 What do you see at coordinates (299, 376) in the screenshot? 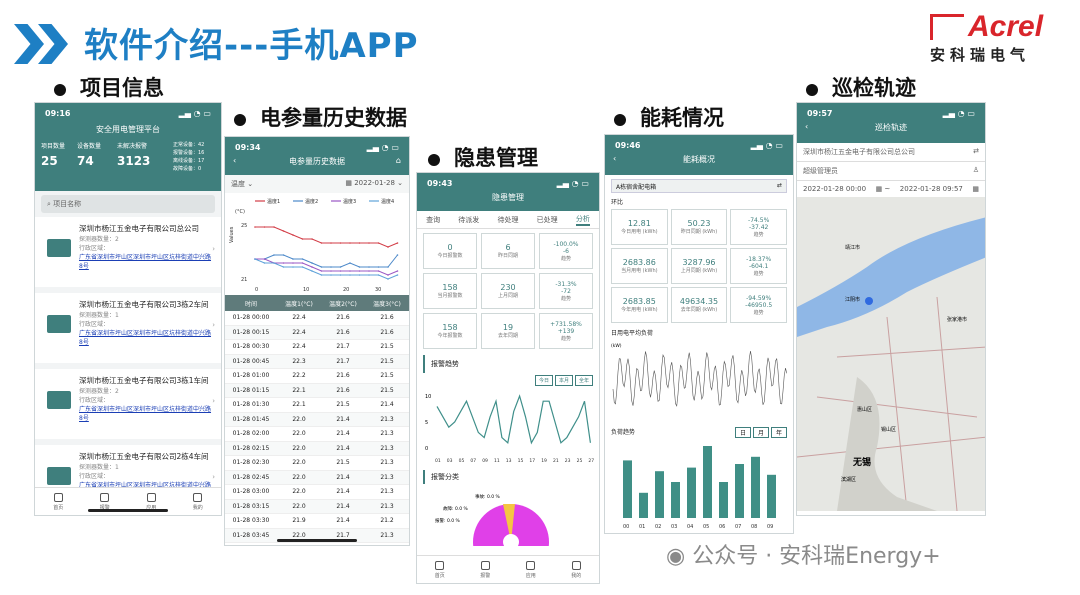
I see `table-cell: 22.2` at bounding box center [299, 376].